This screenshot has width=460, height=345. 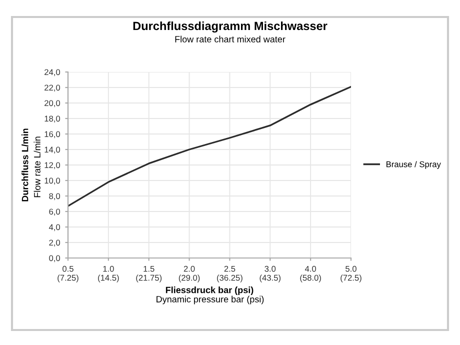 I want to click on x-axis-title: Fliessdruck bar (psi), so click(x=210, y=290).